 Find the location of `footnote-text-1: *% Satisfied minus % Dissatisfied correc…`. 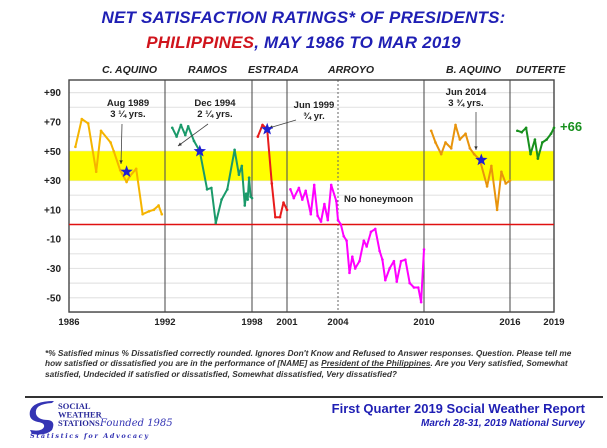

footnote-text-1: *% Satisfied minus % Dissatisfied correc… is located at coordinates (308, 358).